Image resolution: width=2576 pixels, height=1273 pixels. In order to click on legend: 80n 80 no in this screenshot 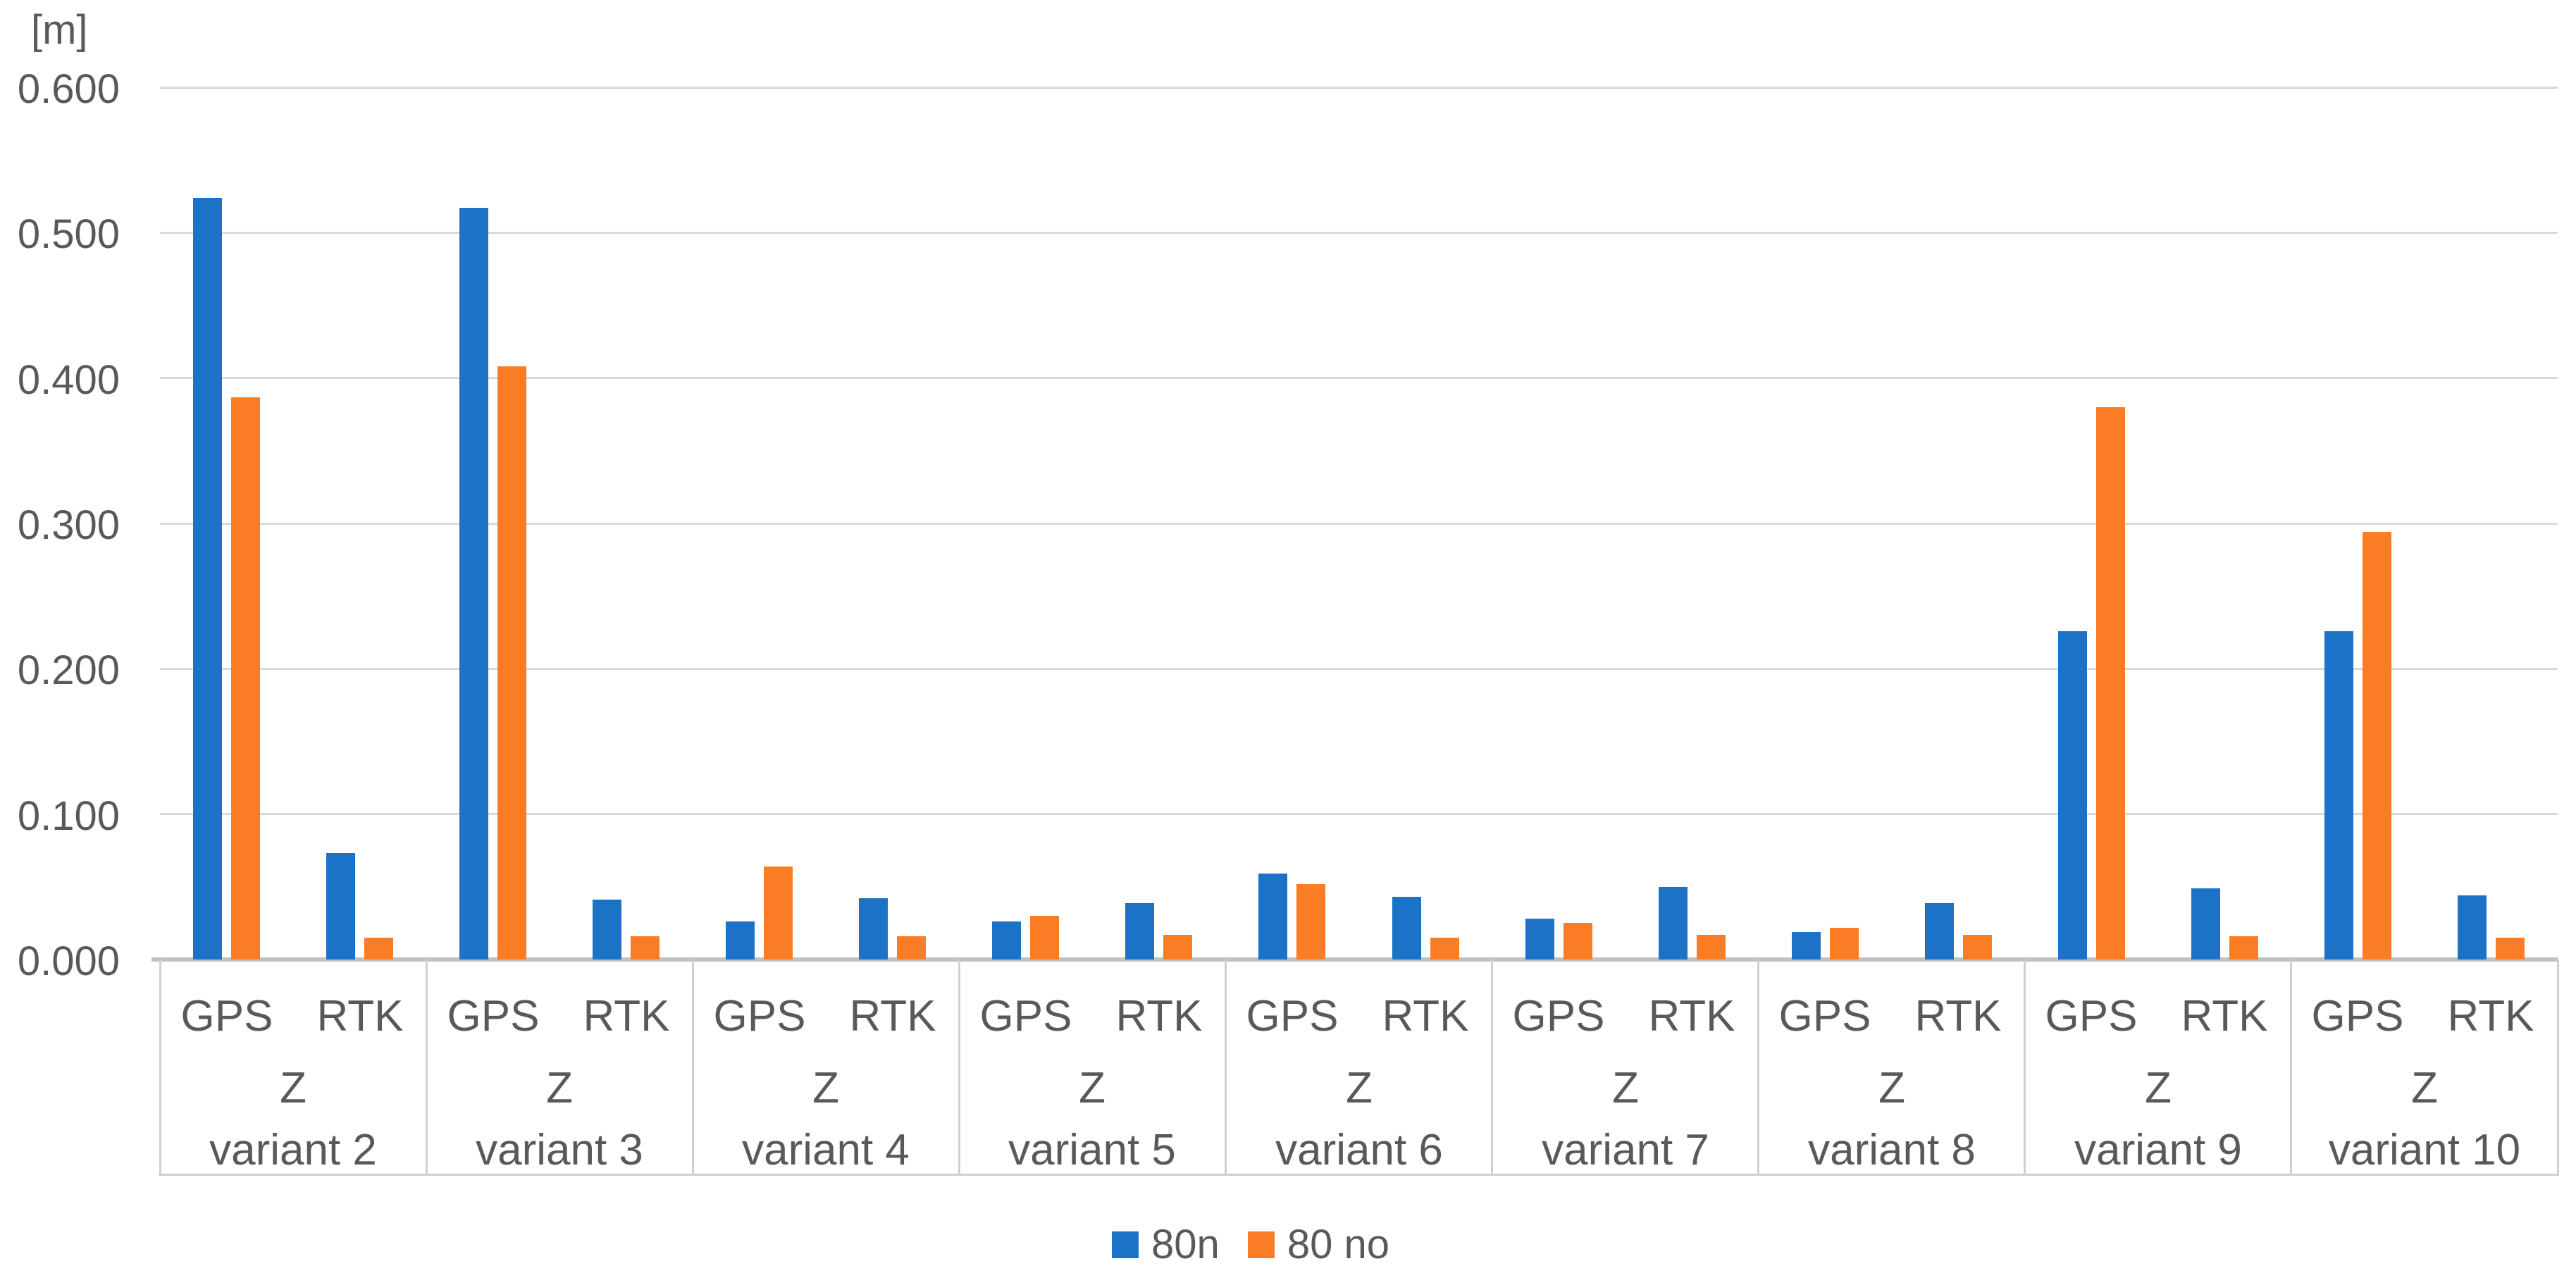, I will do `click(1250, 1244)`.